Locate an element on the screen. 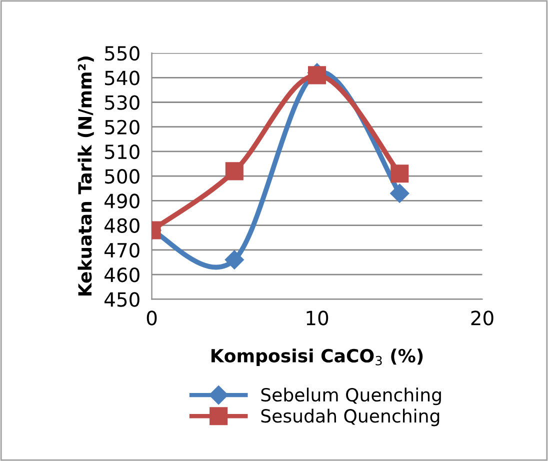 The width and height of the screenshot is (548, 461). y-tick-label: 530 is located at coordinates (122, 102).